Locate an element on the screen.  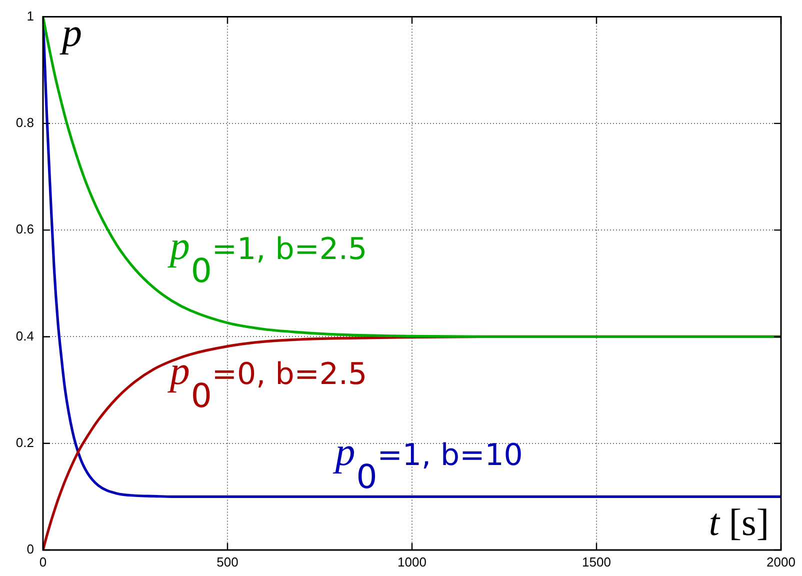
y-axis-title: p is located at coordinates (72, 32).